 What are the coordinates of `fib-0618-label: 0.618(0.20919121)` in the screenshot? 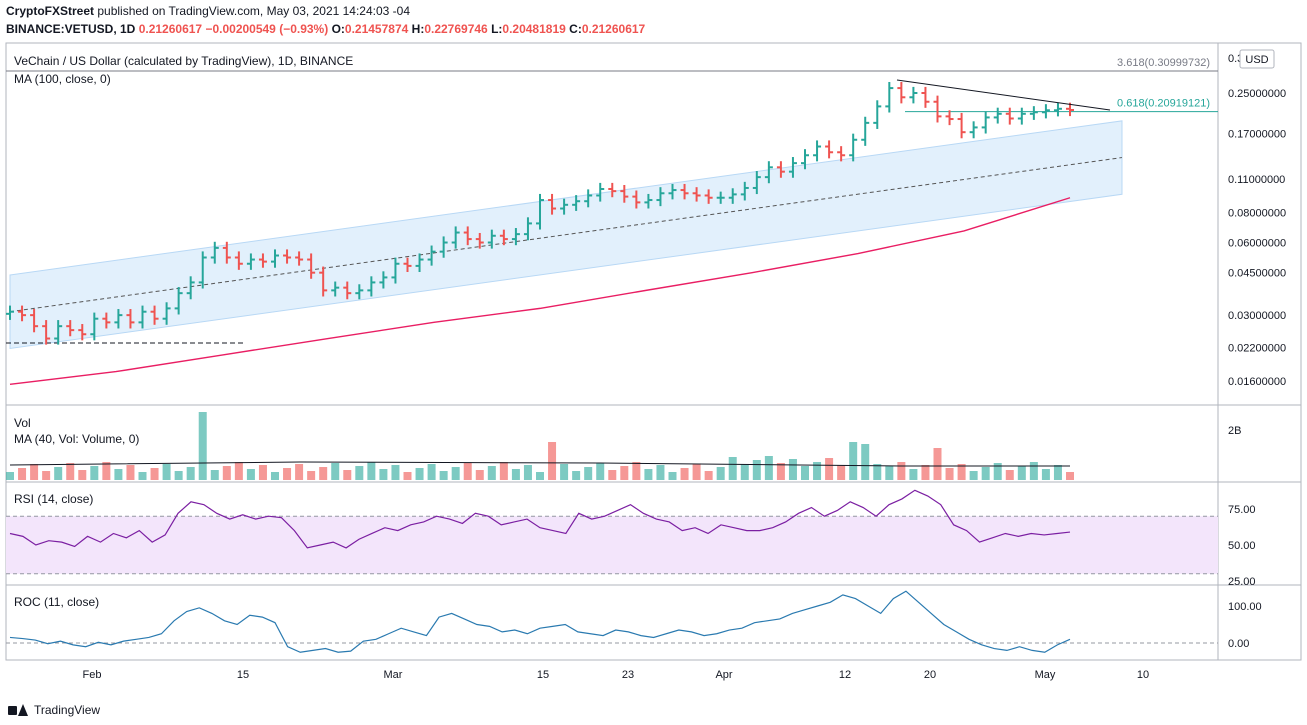 It's located at (1163, 104).